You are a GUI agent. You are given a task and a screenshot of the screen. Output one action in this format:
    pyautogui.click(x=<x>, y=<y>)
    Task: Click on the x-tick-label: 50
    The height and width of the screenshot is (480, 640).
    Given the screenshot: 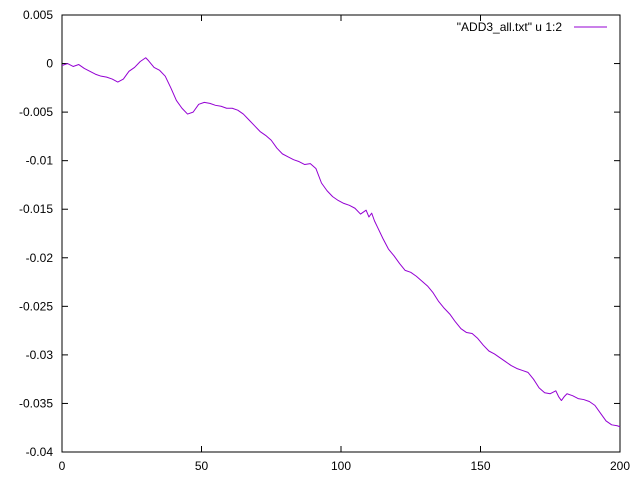 What is the action you would take?
    pyautogui.click(x=202, y=466)
    